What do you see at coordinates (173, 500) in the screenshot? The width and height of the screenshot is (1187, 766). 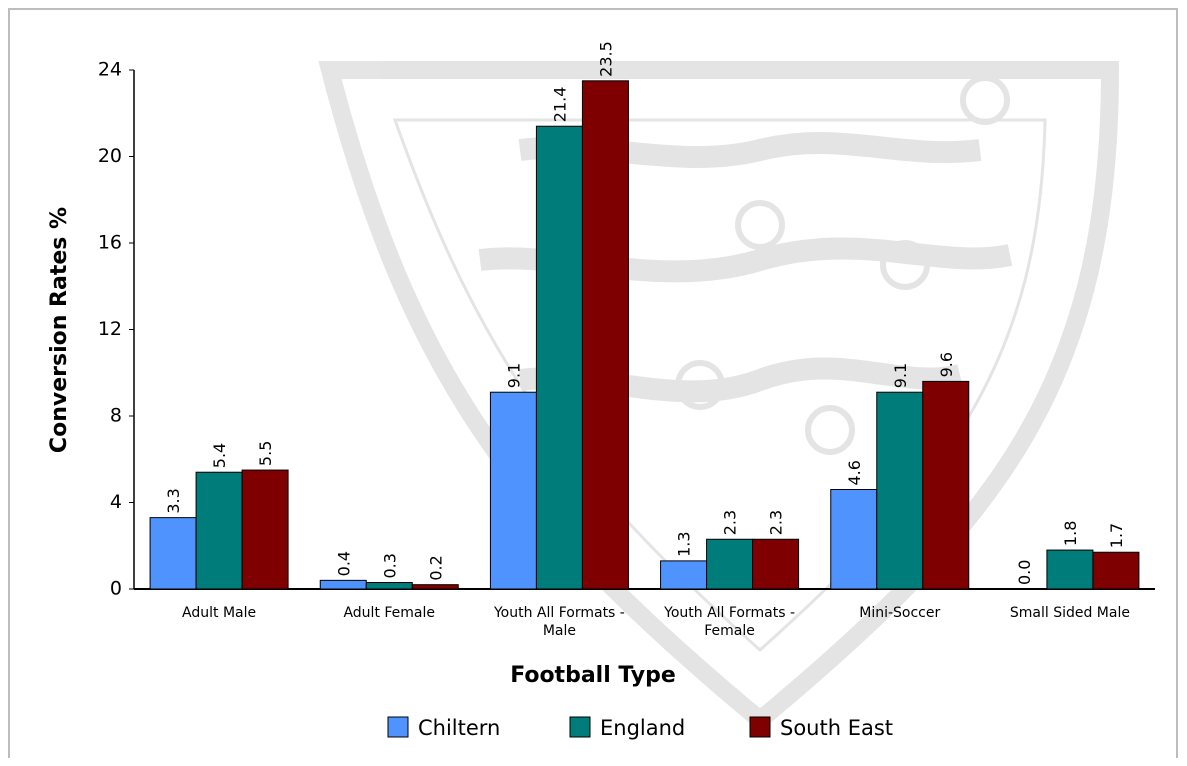 I see `data-label: 3.3` at bounding box center [173, 500].